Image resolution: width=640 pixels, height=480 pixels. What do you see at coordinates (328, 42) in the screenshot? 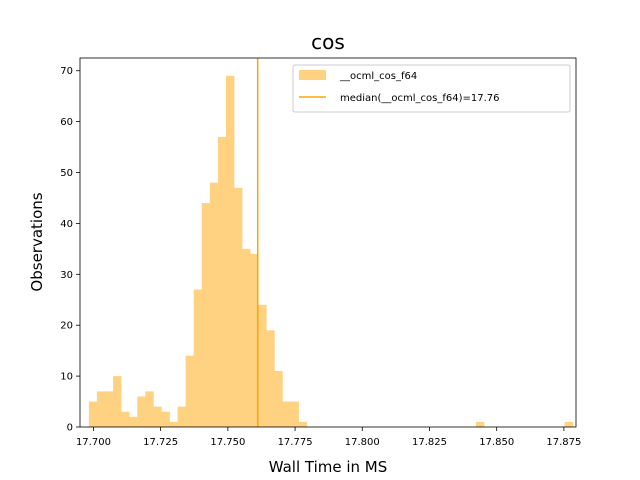
I see `chart-title: cos` at bounding box center [328, 42].